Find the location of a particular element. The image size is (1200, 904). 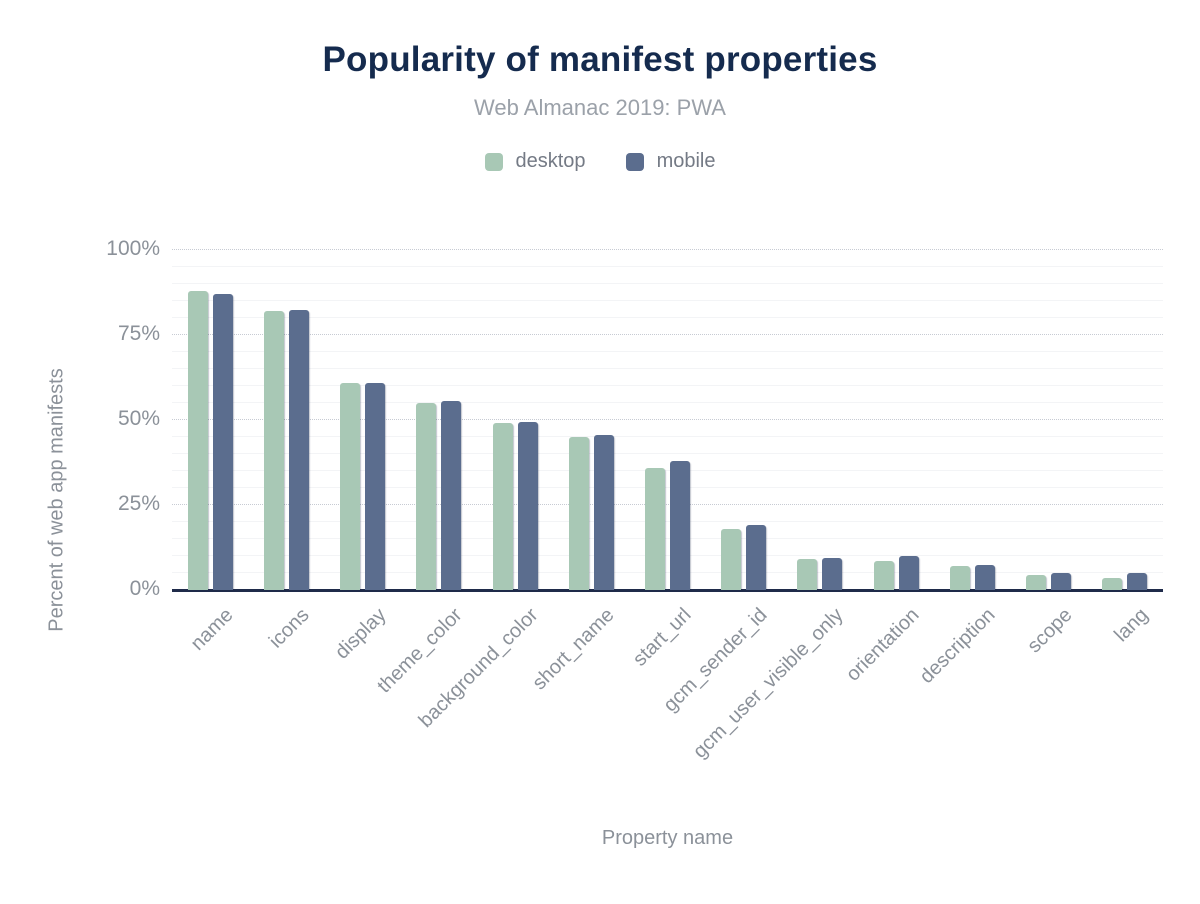

legend-item-mobile: mobile is located at coordinates (670, 161).